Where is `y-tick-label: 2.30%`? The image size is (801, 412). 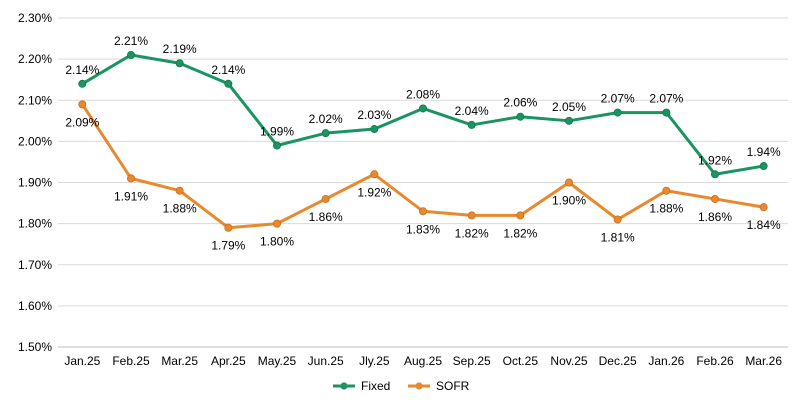 y-tick-label: 2.30% is located at coordinates (35, 18).